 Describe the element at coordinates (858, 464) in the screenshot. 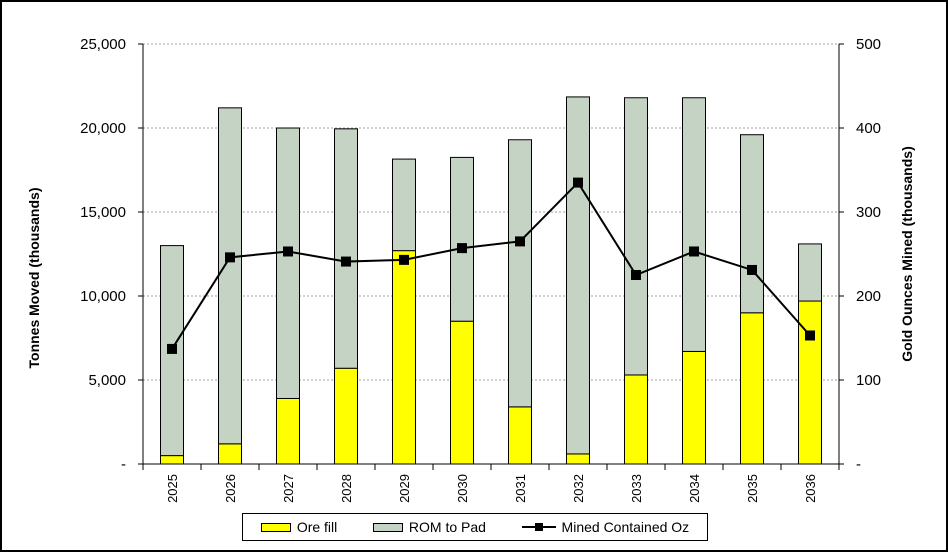

I see `y2-tick-label: -` at that location.